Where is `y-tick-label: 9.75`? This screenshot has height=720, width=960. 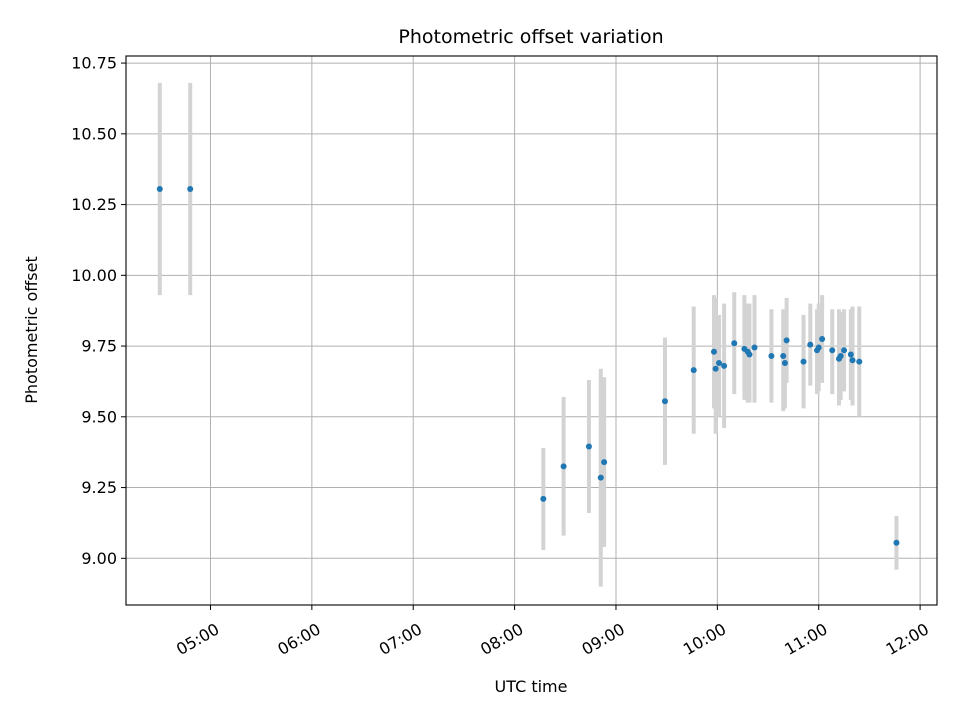
y-tick-label: 9.75 is located at coordinates (99, 346).